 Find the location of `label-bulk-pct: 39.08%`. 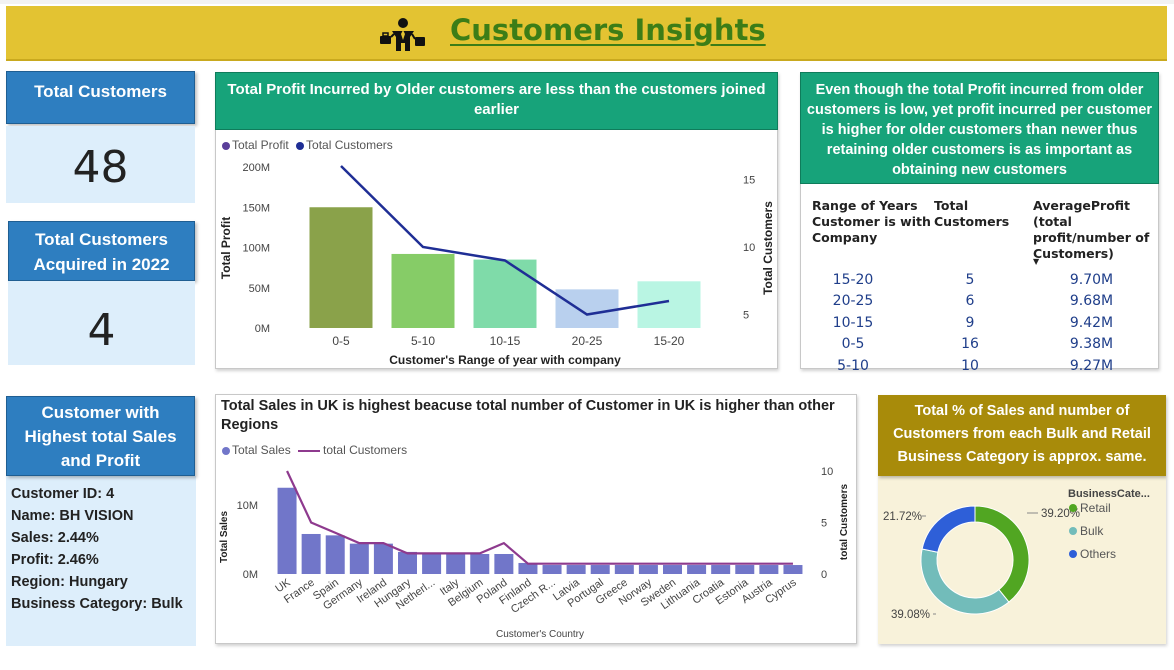

label-bulk-pct: 39.08% is located at coordinates (910, 615).